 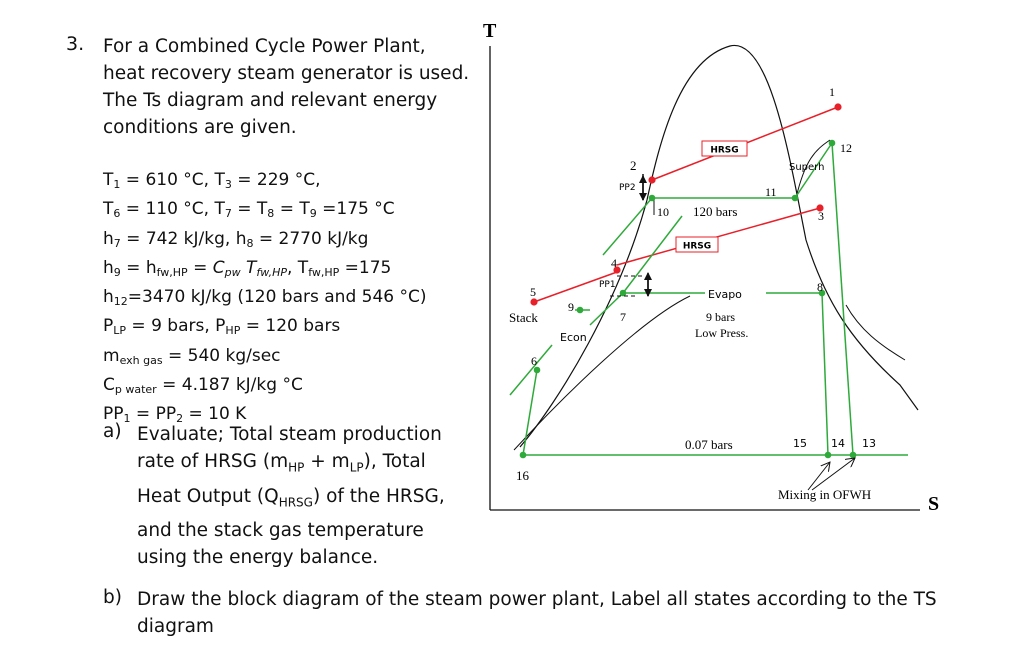 What do you see at coordinates (289, 434) in the screenshot?
I see `part-a-line-1: Evaluate; Total steam production` at bounding box center [289, 434].